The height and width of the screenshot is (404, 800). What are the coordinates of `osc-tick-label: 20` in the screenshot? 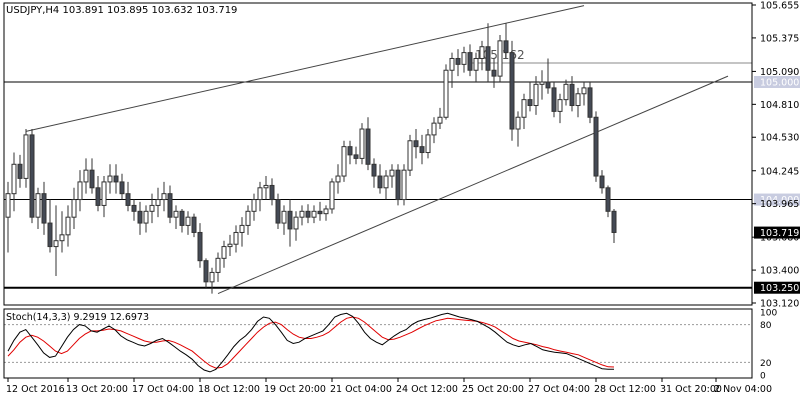 It's located at (766, 364).